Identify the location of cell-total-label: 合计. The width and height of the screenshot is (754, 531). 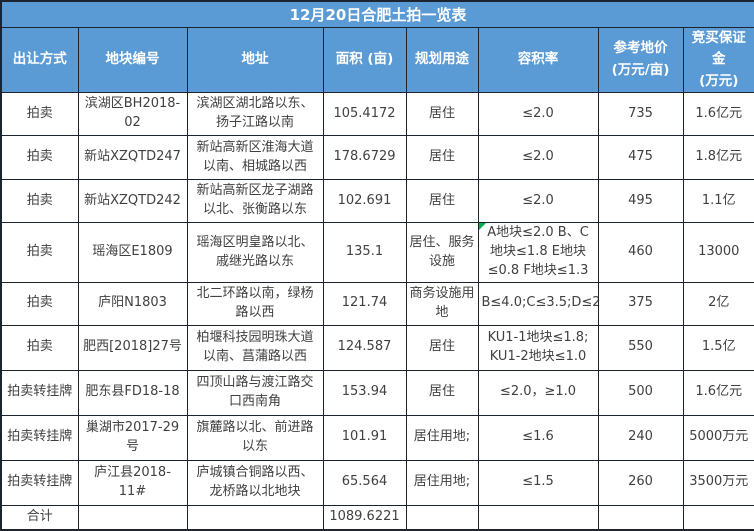
(39, 517).